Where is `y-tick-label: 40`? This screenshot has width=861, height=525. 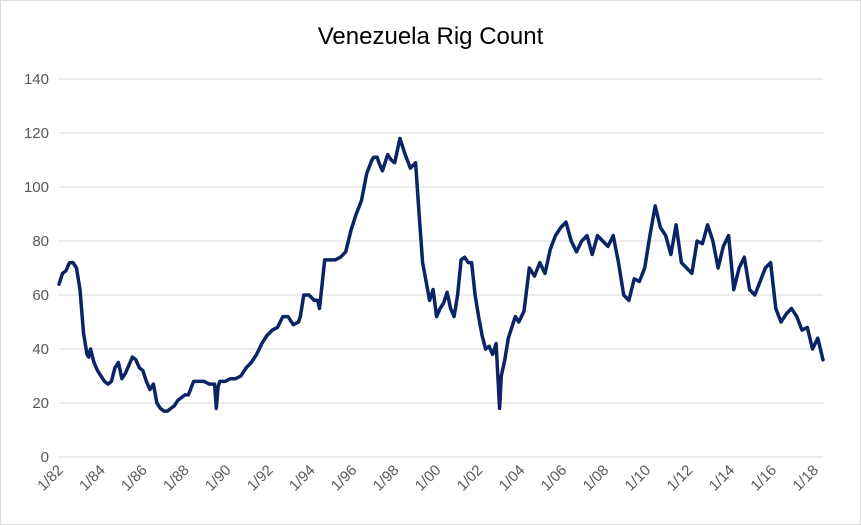
y-tick-label: 40 is located at coordinates (40, 349).